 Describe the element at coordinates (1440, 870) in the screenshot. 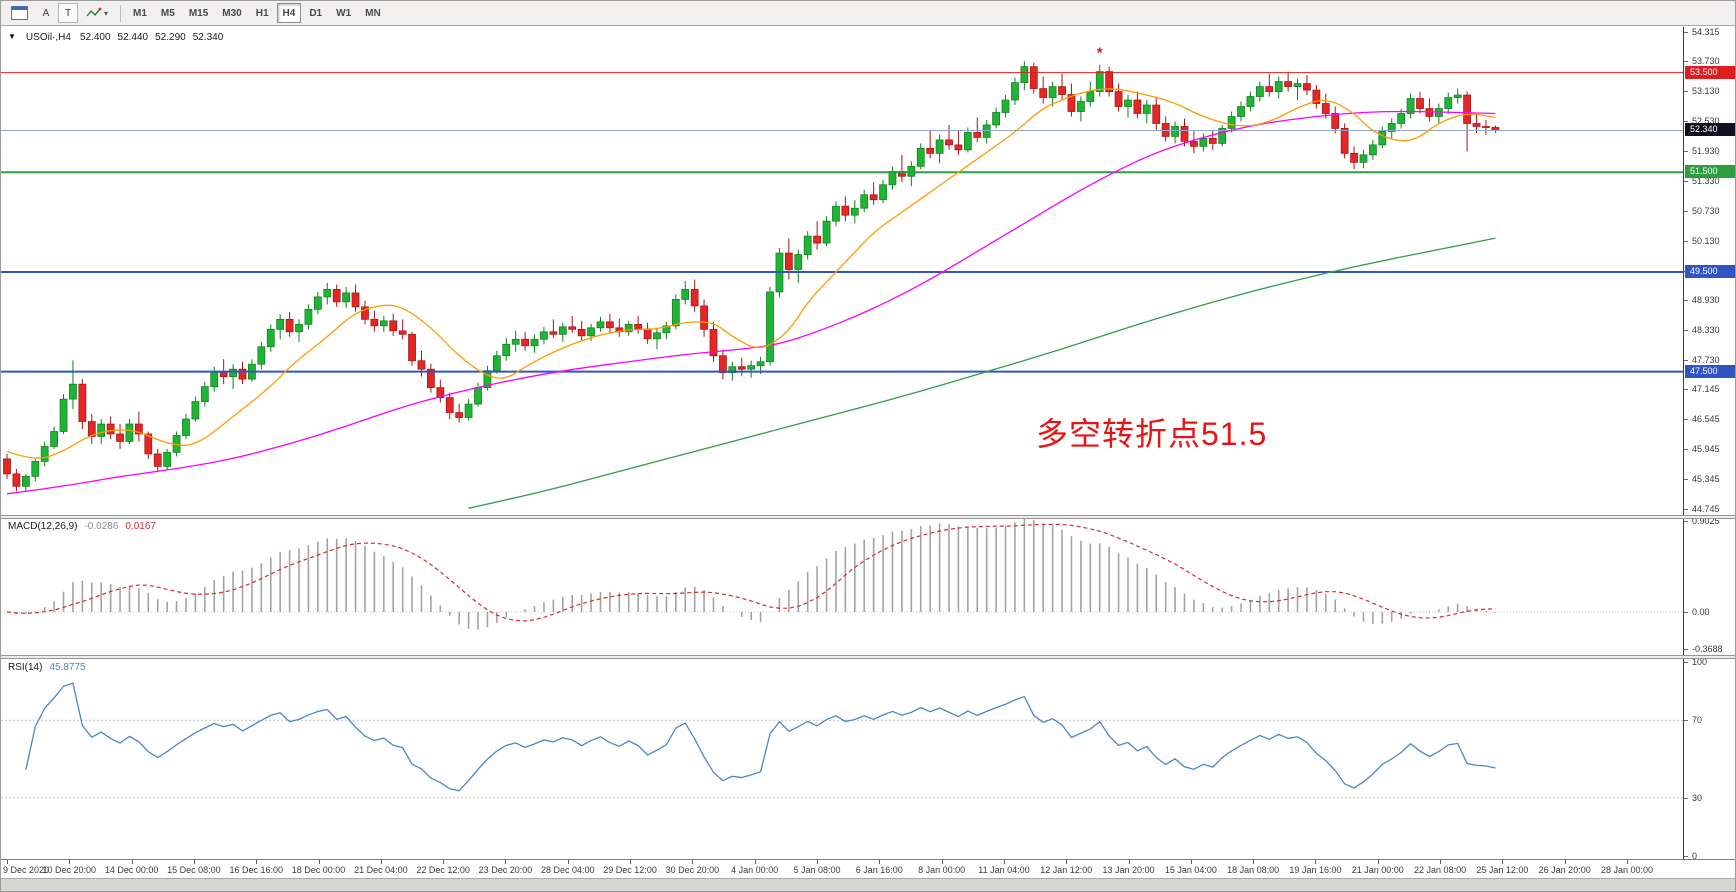

I see `time-axis-label: 22 Jan 08:00` at that location.